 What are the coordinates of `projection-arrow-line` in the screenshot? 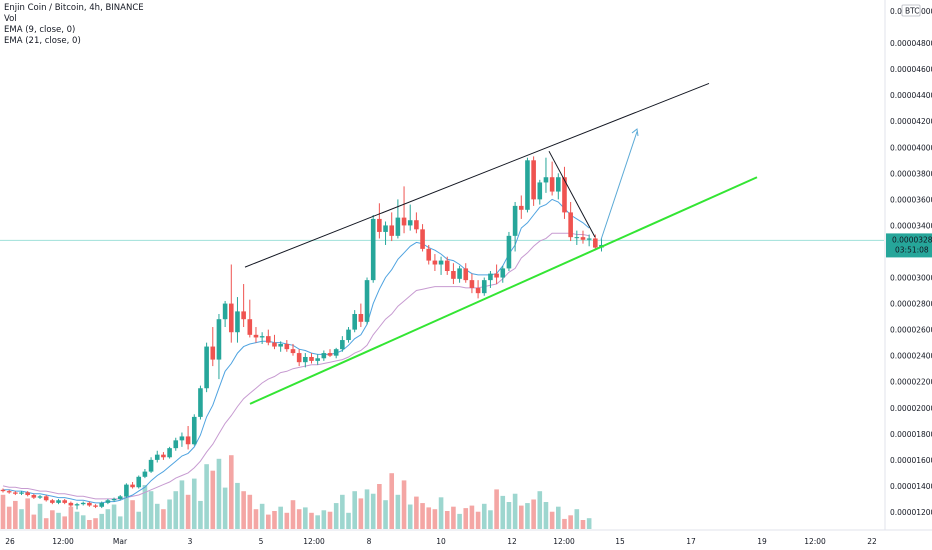 It's located at (619, 185).